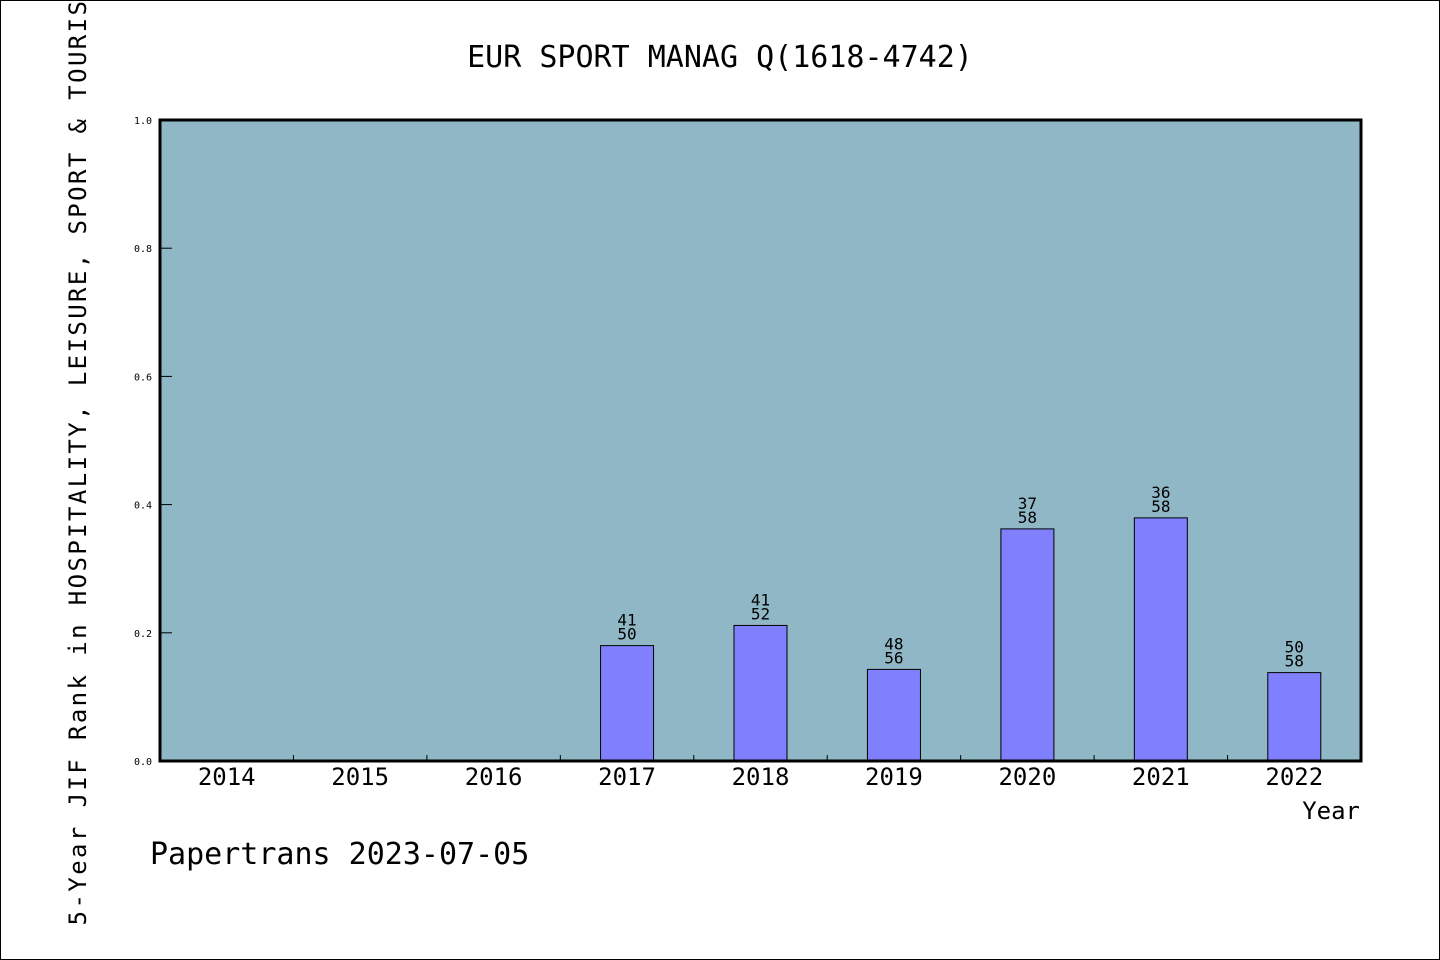 The width and height of the screenshot is (1440, 960). I want to click on bar-2019, so click(893, 715).